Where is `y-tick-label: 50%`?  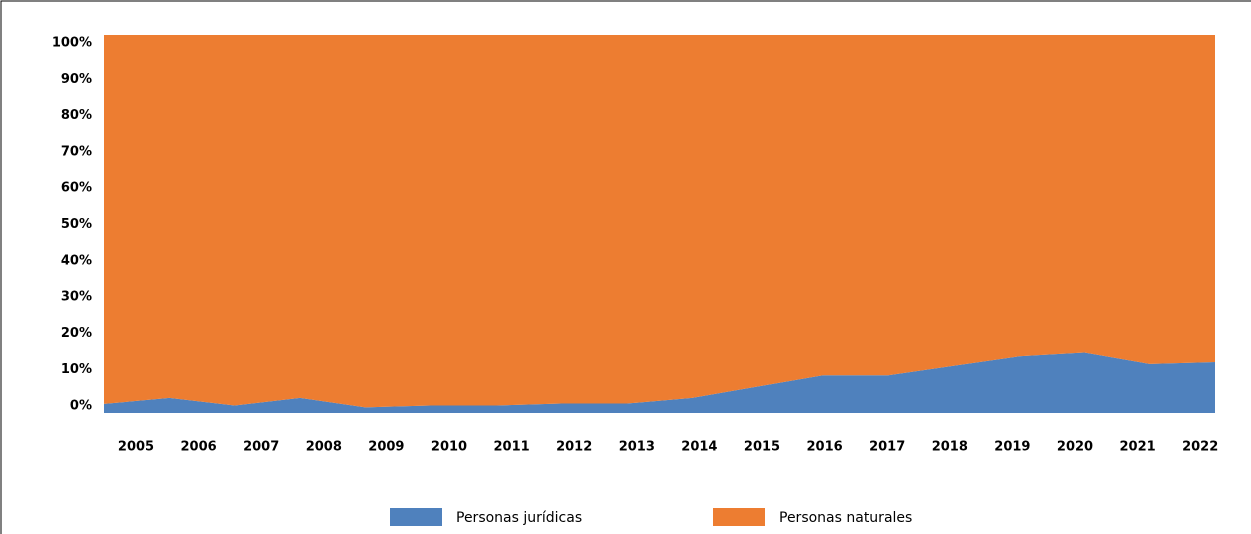
y-tick-label: 50% is located at coordinates (76, 224).